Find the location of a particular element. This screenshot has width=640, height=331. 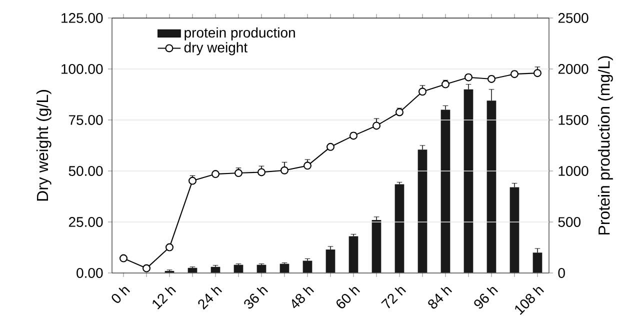

x-tick-label: 84 h is located at coordinates (440, 297).